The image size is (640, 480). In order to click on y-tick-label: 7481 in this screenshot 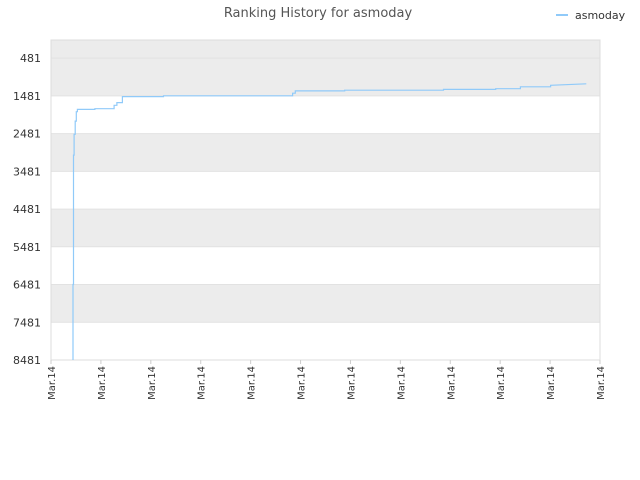, I will do `click(27, 322)`.